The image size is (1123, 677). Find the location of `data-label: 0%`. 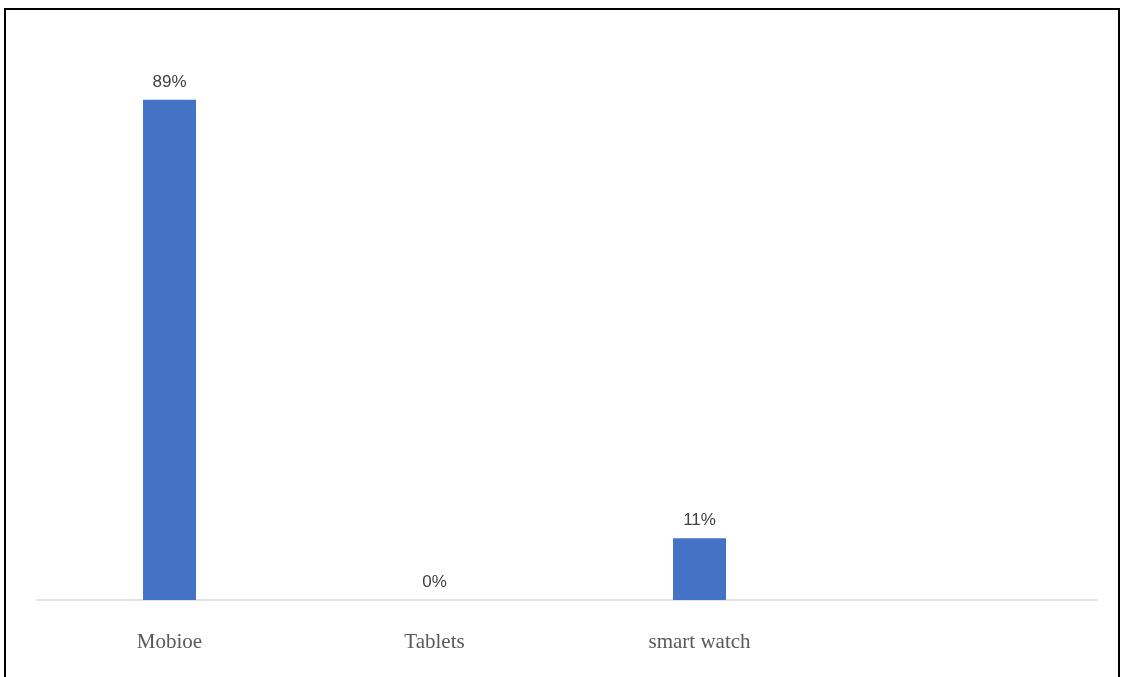

data-label: 0% is located at coordinates (434, 581).